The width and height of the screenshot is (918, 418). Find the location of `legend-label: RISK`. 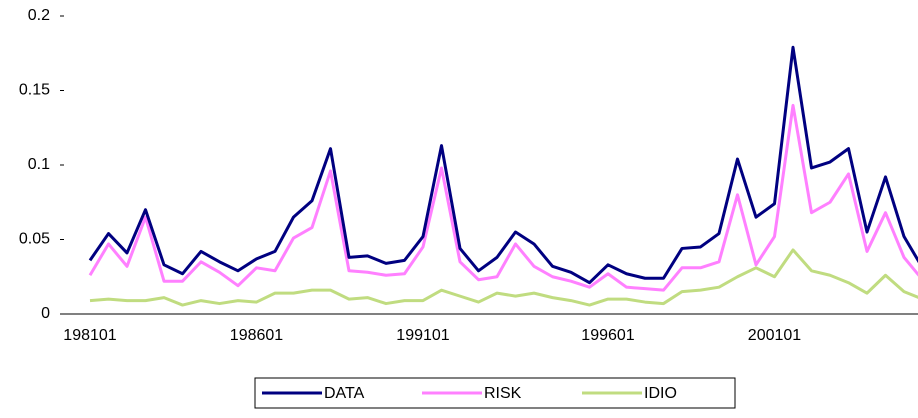

legend-label: RISK is located at coordinates (503, 393).